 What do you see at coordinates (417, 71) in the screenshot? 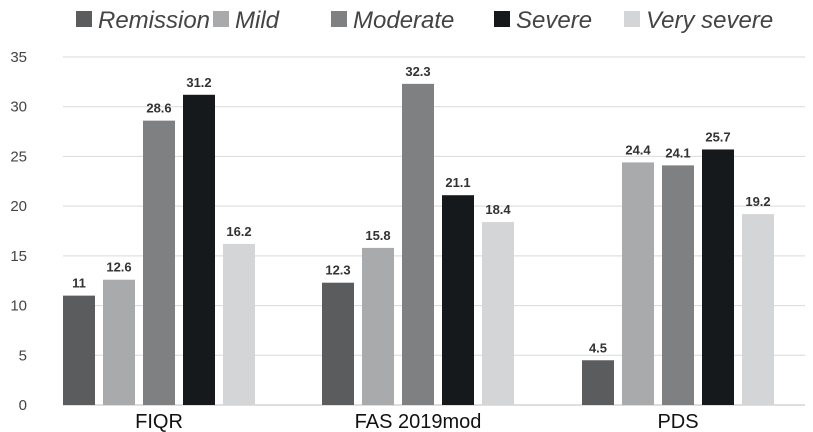
I see `data-label: 32.3` at bounding box center [417, 71].